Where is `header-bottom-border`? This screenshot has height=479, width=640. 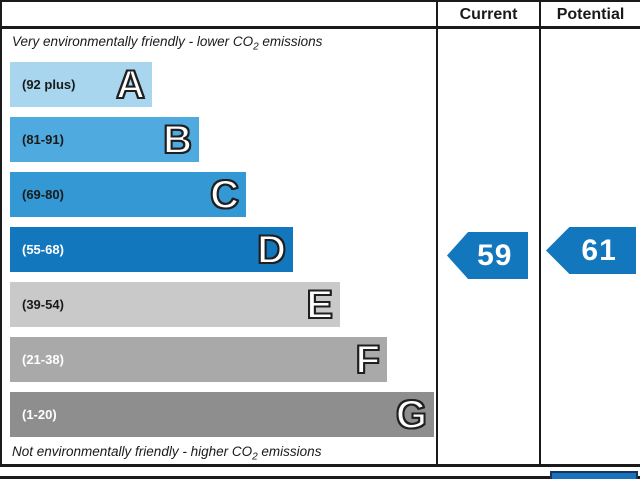
header-bottom-border is located at coordinates (320, 27).